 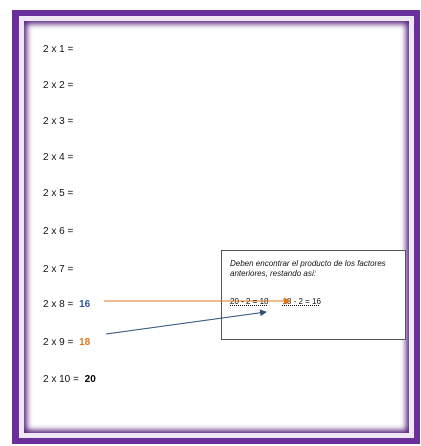 I want to click on table-row: 2 x 4 =, so click(x=58, y=157).